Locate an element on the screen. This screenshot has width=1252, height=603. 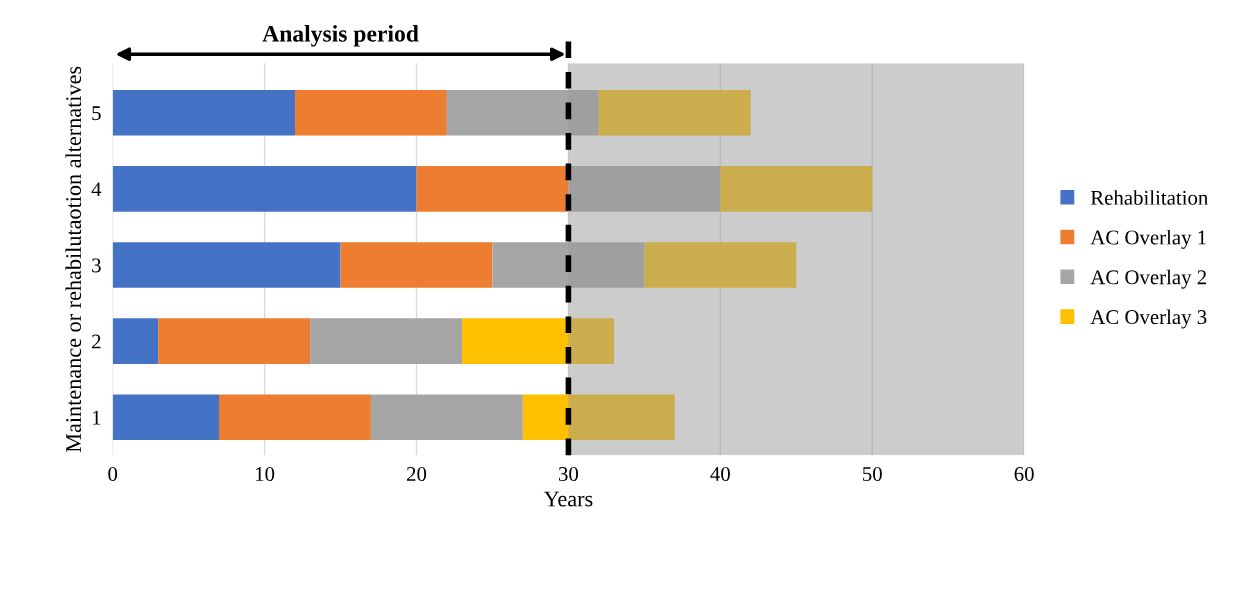
text: Analysis period is located at coordinates (340, 36).